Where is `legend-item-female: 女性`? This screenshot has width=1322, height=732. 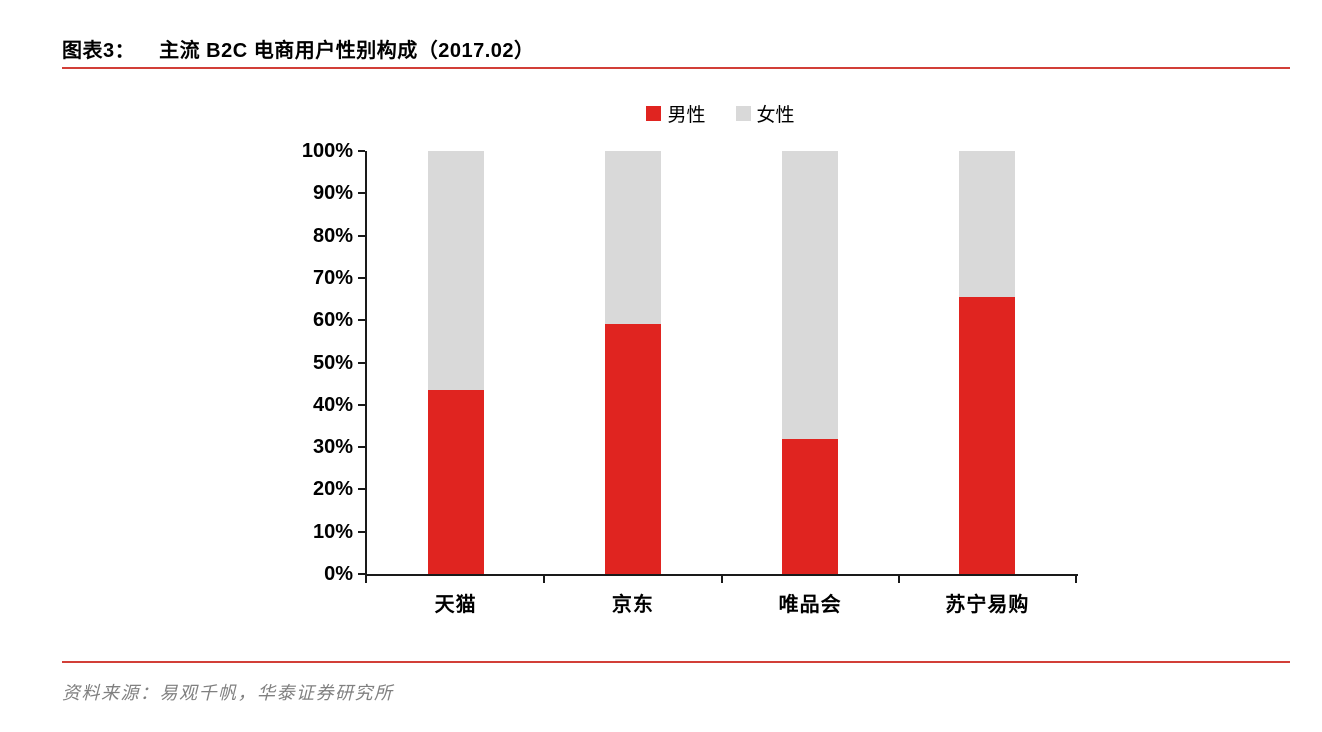
legend-item-female: 女性 is located at coordinates (765, 113).